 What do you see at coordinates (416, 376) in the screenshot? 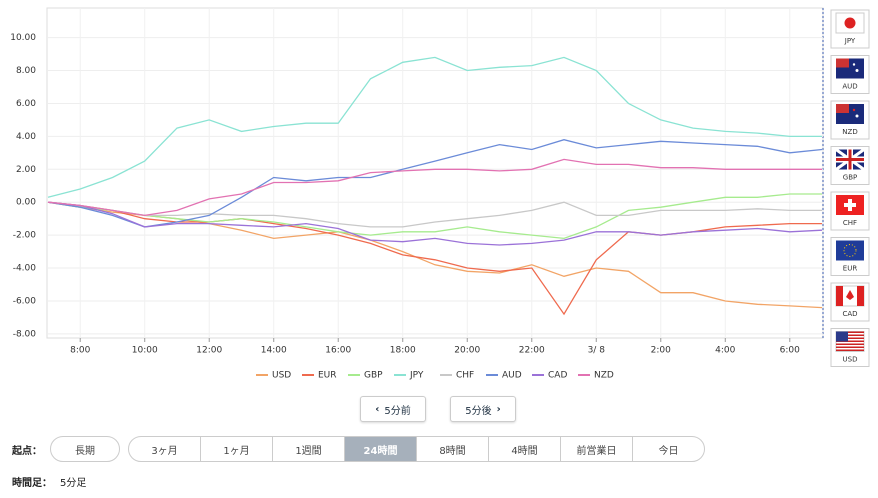
I see `legend-label: JPY` at bounding box center [416, 376].